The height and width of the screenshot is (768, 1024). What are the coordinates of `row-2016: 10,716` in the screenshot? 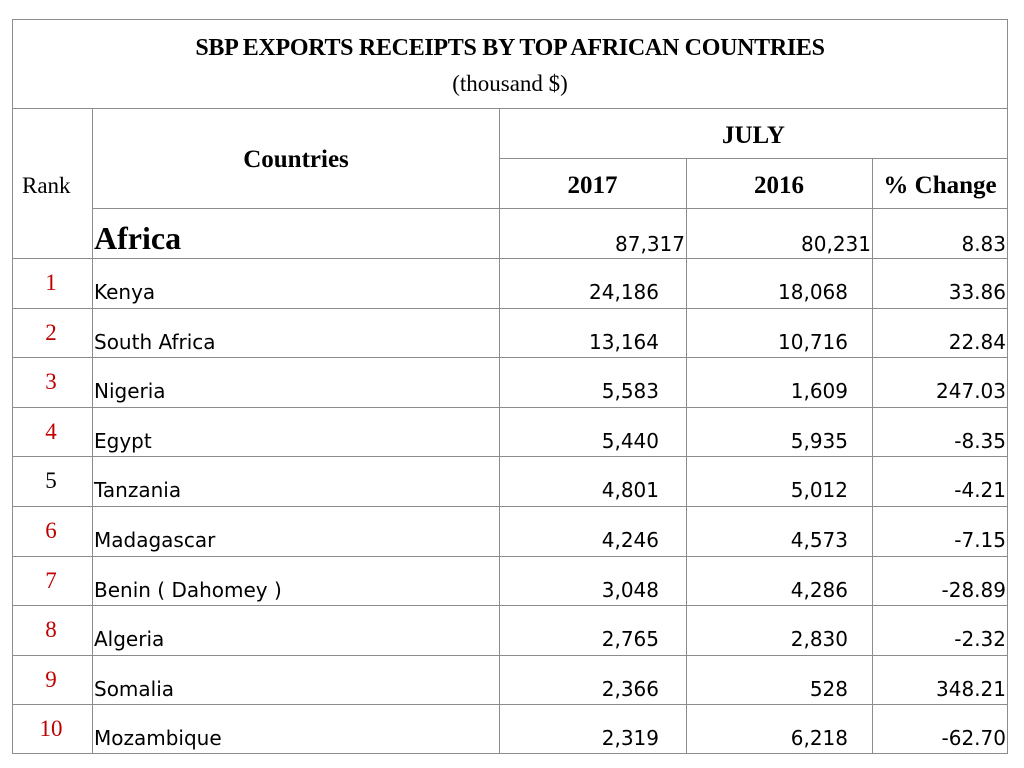 It's located at (813, 342).